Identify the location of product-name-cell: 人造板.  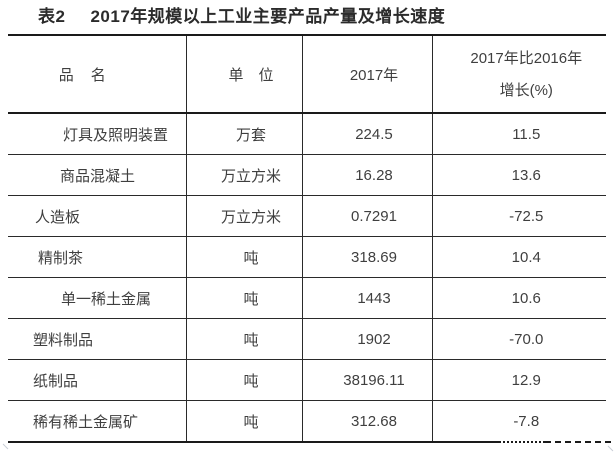
(97, 216).